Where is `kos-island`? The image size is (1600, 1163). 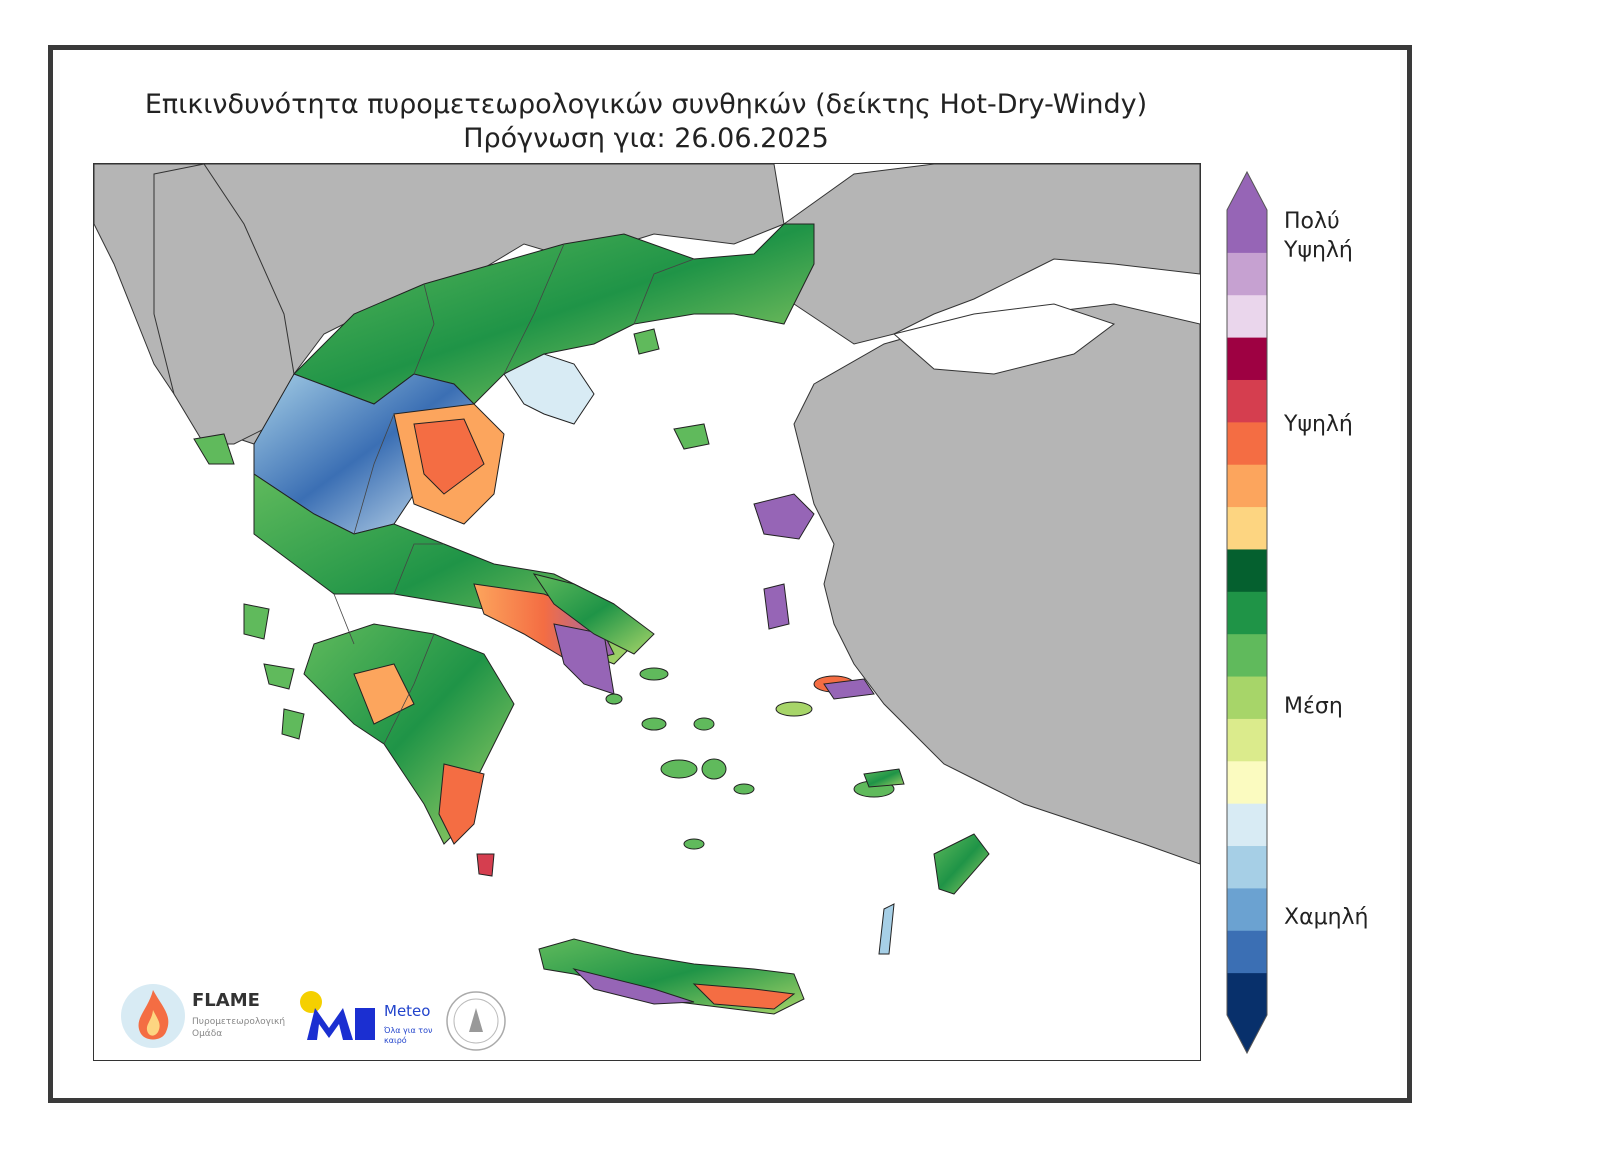
kos-island is located at coordinates (884, 778).